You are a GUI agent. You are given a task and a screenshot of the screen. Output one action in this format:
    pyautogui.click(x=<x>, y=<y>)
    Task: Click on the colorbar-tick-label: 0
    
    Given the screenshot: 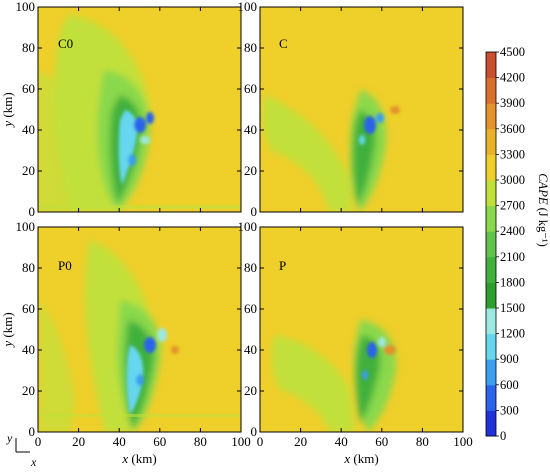 What is the action you would take?
    pyautogui.click(x=503, y=436)
    